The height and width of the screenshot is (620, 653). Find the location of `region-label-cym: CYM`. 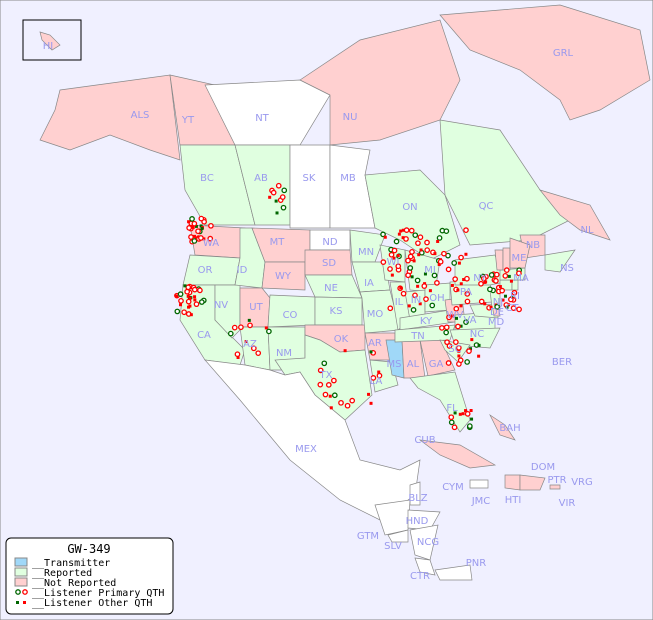

region-label-cym: CYM is located at coordinates (453, 487).